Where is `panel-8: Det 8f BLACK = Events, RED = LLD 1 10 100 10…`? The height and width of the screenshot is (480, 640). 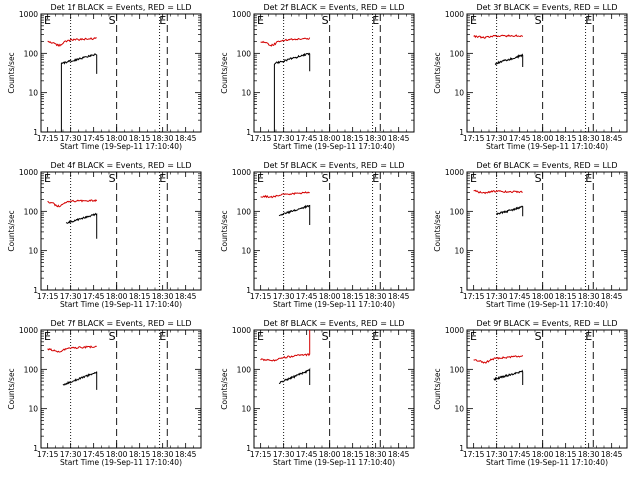
panel-8: Det 8f BLACK = Events, RED = LLD 1 10 100 10… is located at coordinates (317, 393).